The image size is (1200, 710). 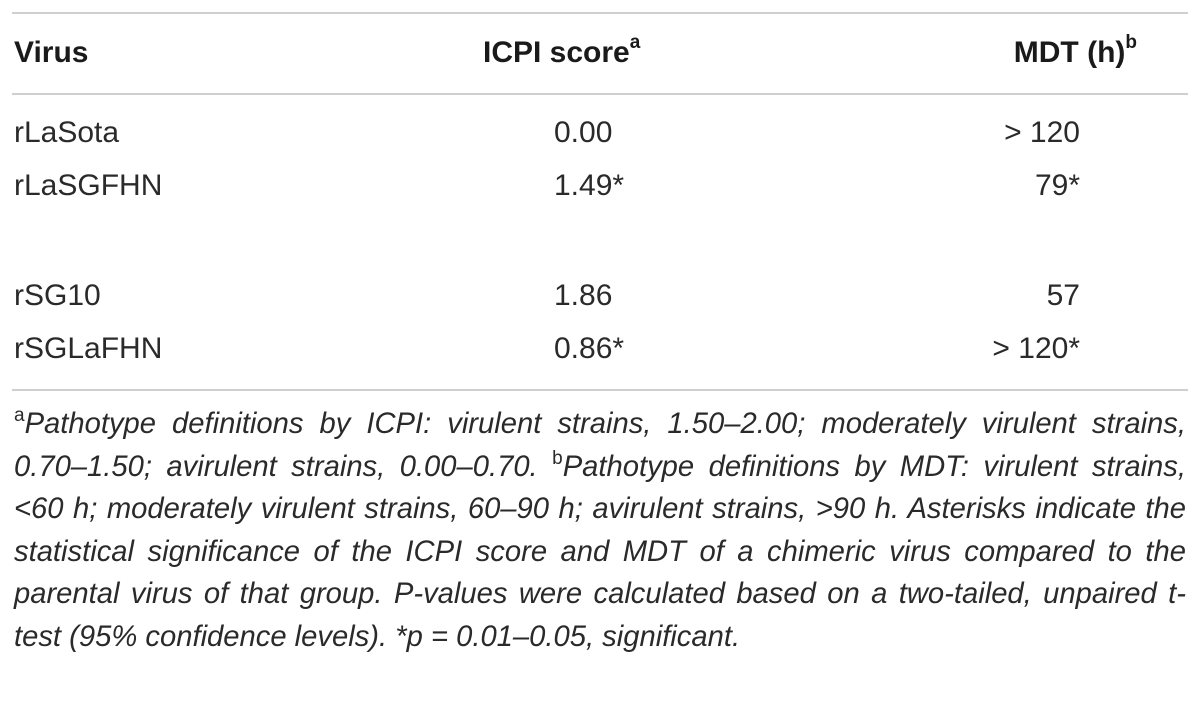 I want to click on table-top-rule, so click(x=600, y=13).